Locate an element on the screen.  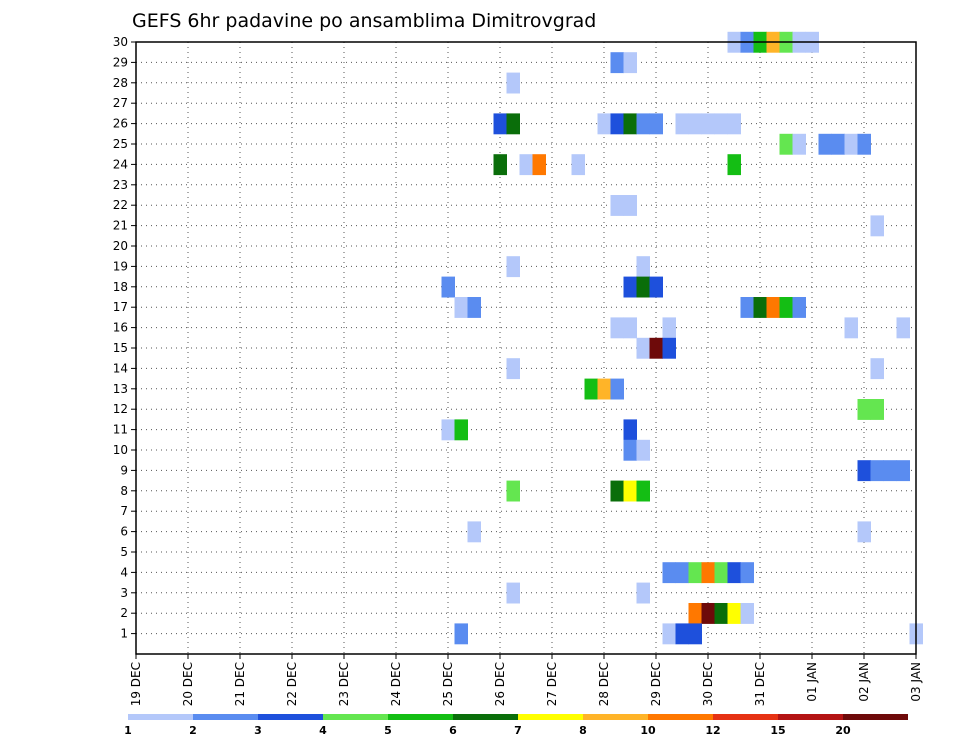
y-tick-label: 3 is located at coordinates (124, 593).